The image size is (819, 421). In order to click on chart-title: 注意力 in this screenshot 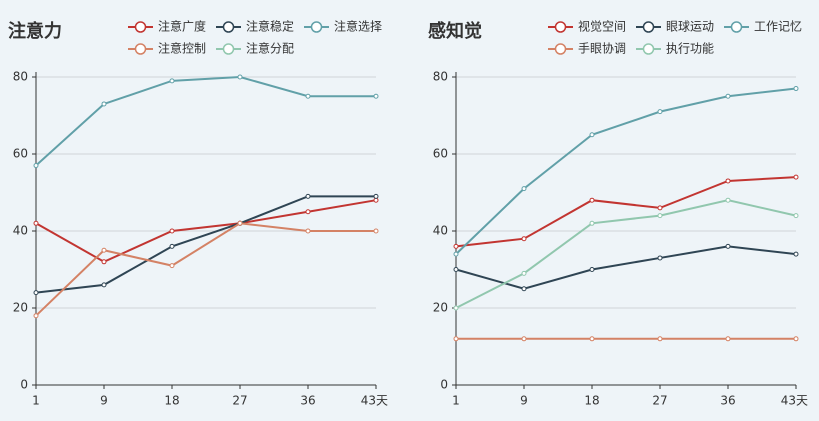, I will do `click(35, 31)`.